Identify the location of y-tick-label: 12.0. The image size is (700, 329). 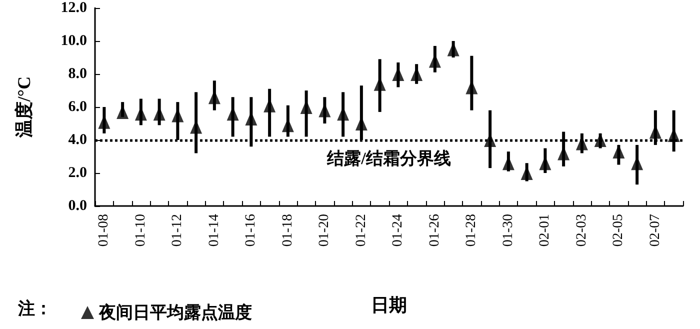
(73, 8).